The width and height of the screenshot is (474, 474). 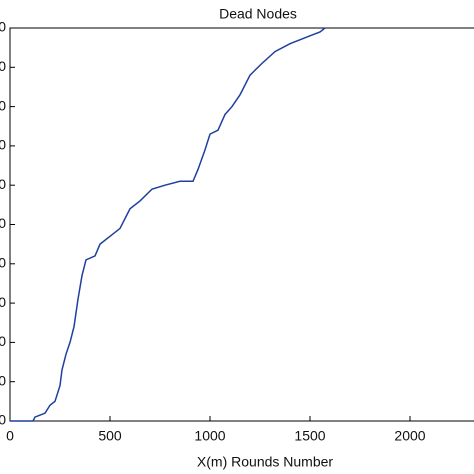 What do you see at coordinates (3, 145) in the screenshot?
I see `y-tick-label: 70` at bounding box center [3, 145].